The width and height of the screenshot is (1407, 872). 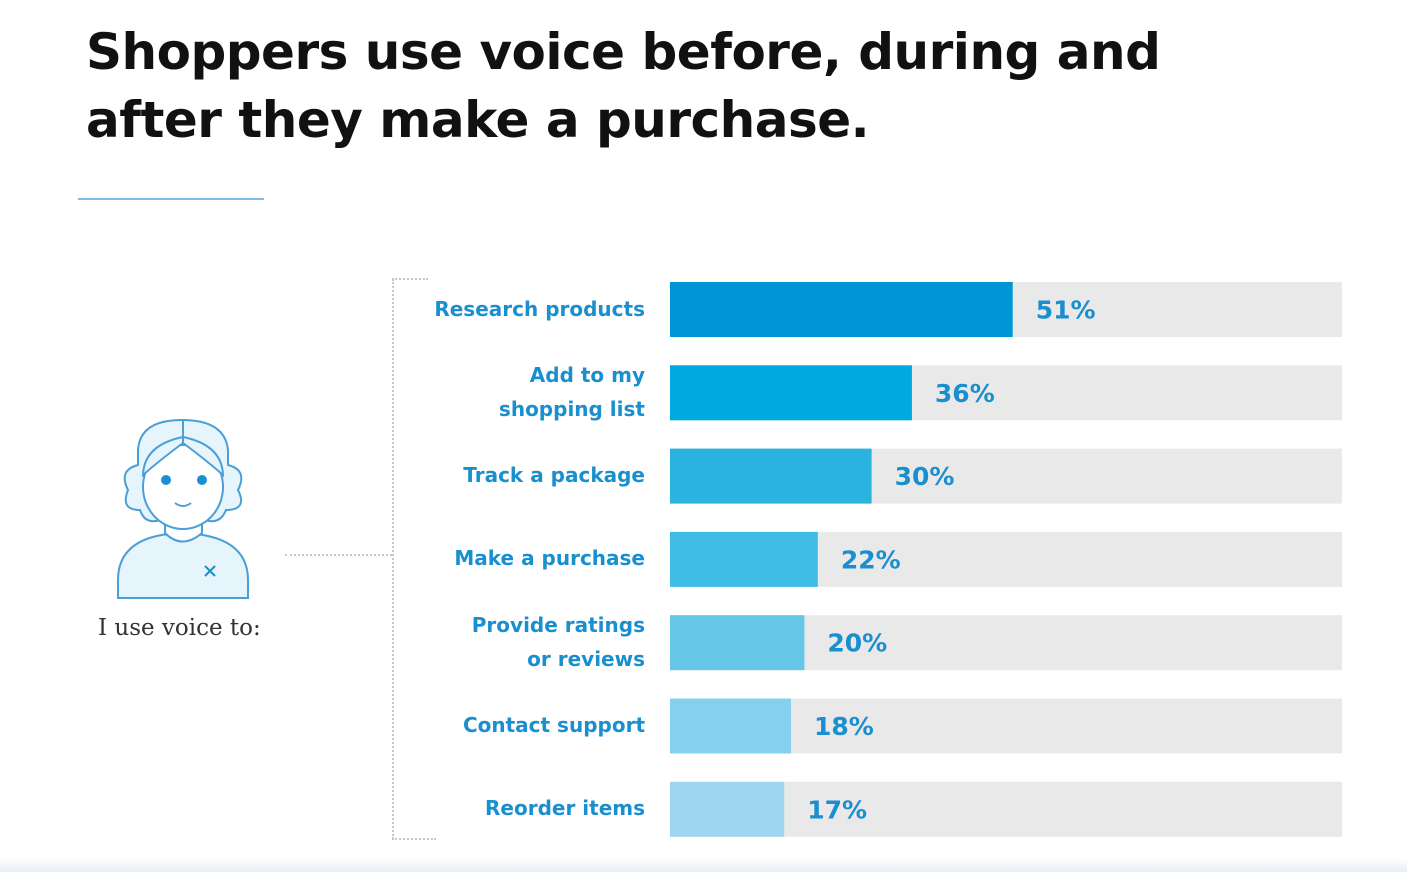 I want to click on data-label: 17%, so click(x=837, y=809).